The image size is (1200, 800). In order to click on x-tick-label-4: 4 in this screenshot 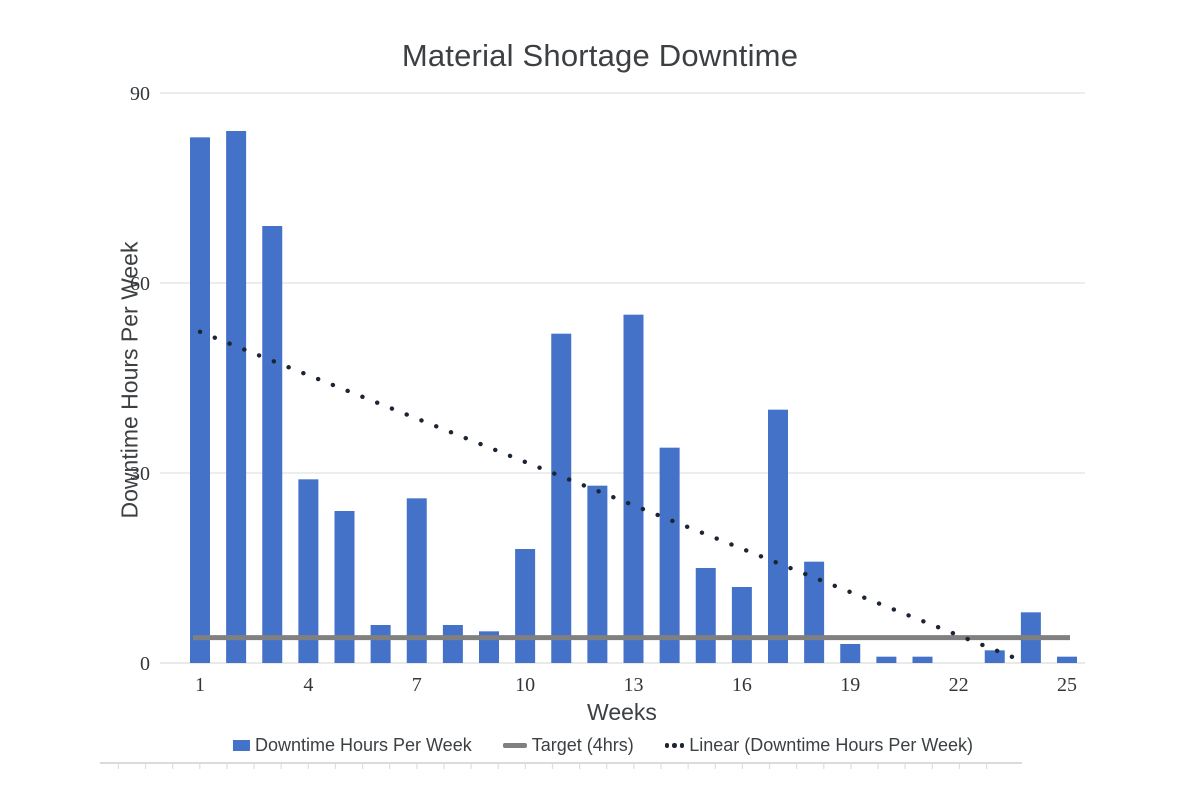, I will do `click(308, 685)`.